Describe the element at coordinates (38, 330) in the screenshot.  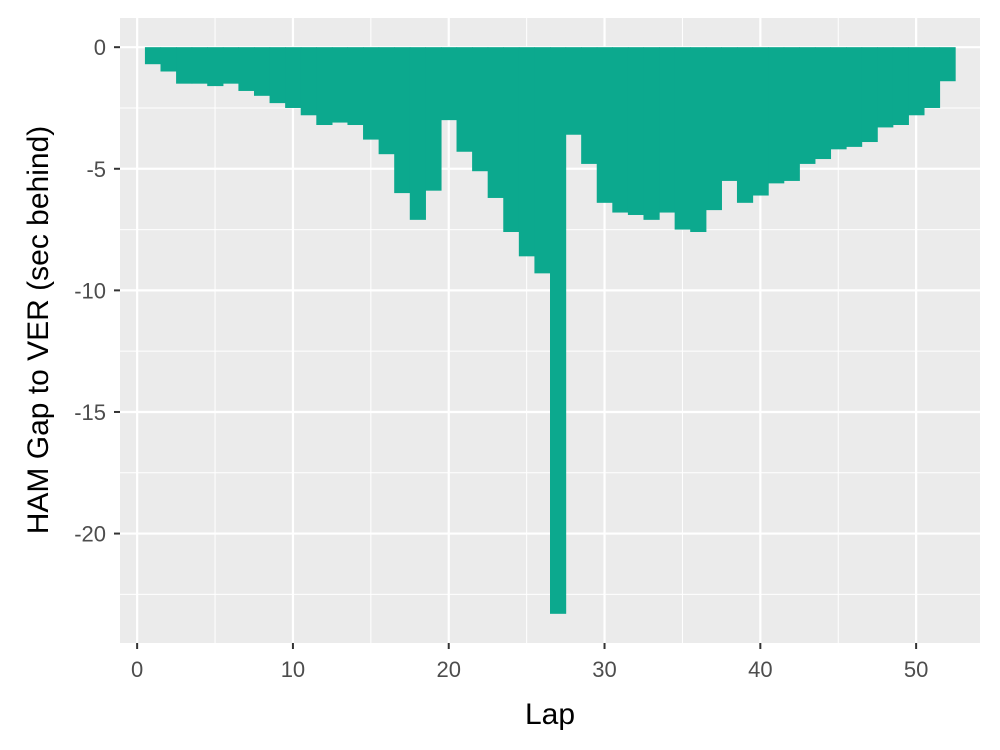
I see `y-axis-title: HAM Gap to VER (sec behind)` at that location.